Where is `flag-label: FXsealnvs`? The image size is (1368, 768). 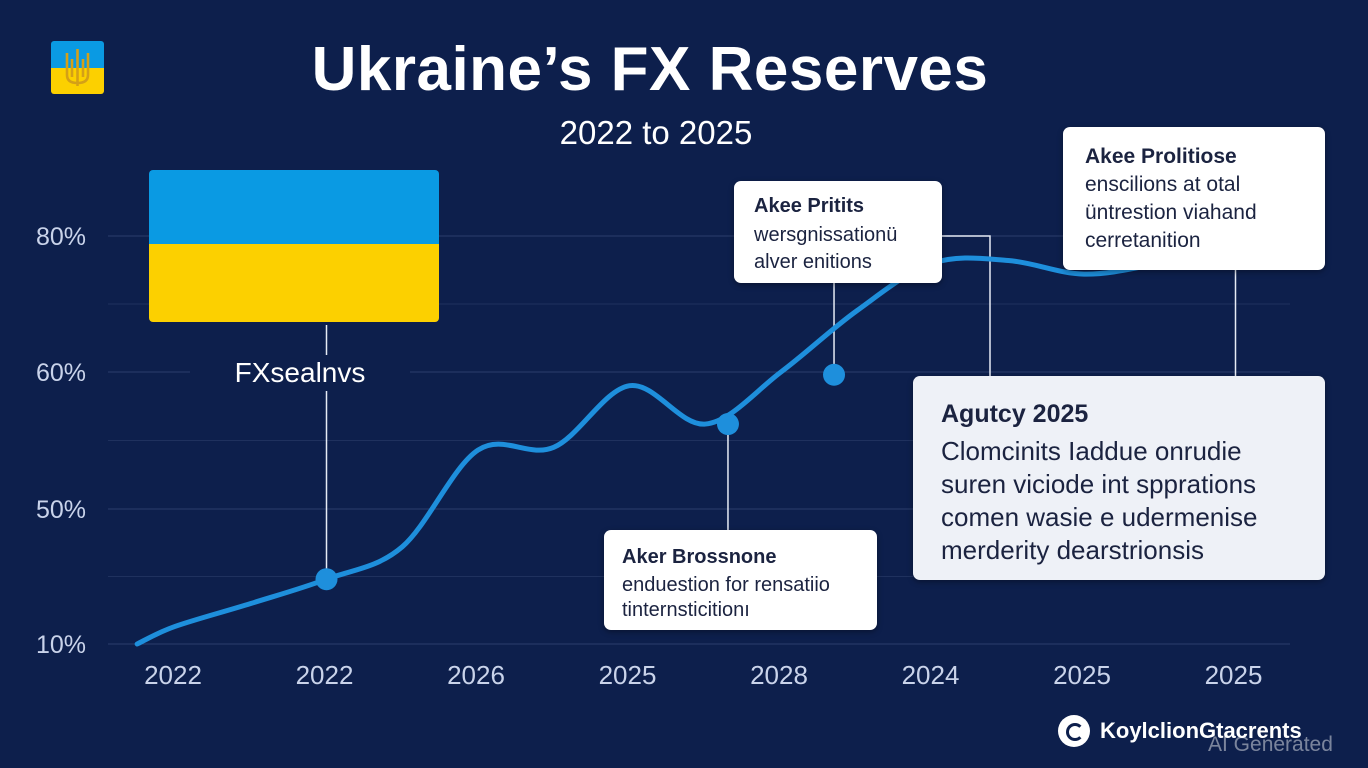
flag-label: FXsealnvs is located at coordinates (300, 373).